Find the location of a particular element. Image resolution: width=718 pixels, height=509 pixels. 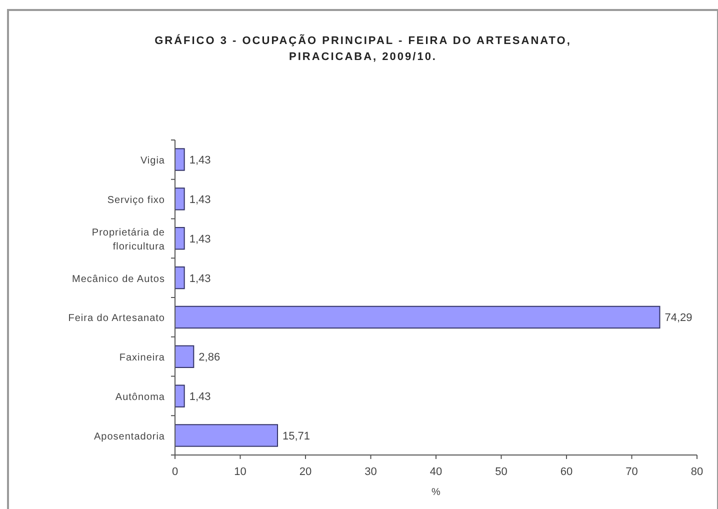

x-tick-label: 80 is located at coordinates (697, 472).